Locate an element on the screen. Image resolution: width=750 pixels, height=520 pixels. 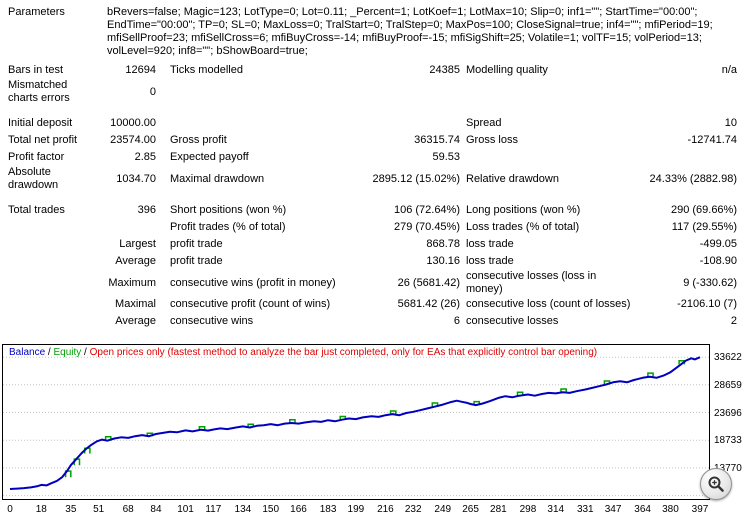
x-axis-label: 68 is located at coordinates (128, 509).